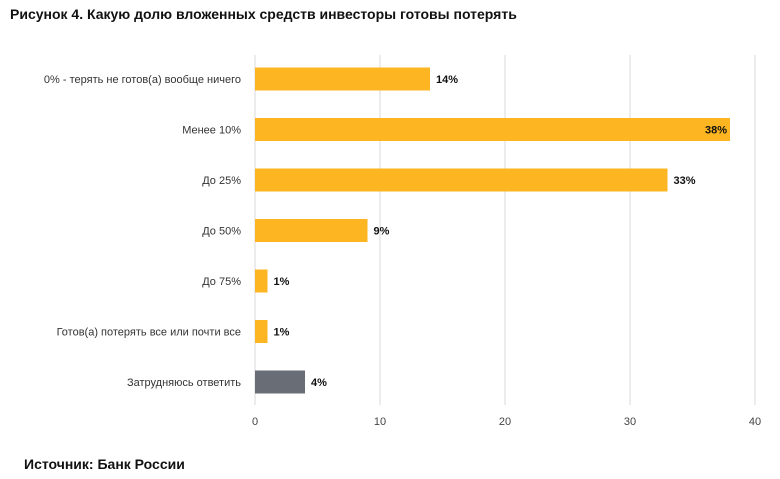  Describe the element at coordinates (211, 131) in the screenshot. I see `category-label: Менее 10%` at that location.